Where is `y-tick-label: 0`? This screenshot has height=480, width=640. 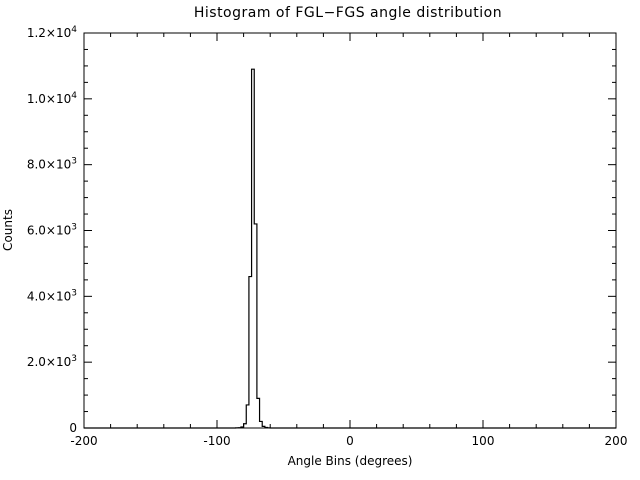
y-tick-label: 0 is located at coordinates (73, 428).